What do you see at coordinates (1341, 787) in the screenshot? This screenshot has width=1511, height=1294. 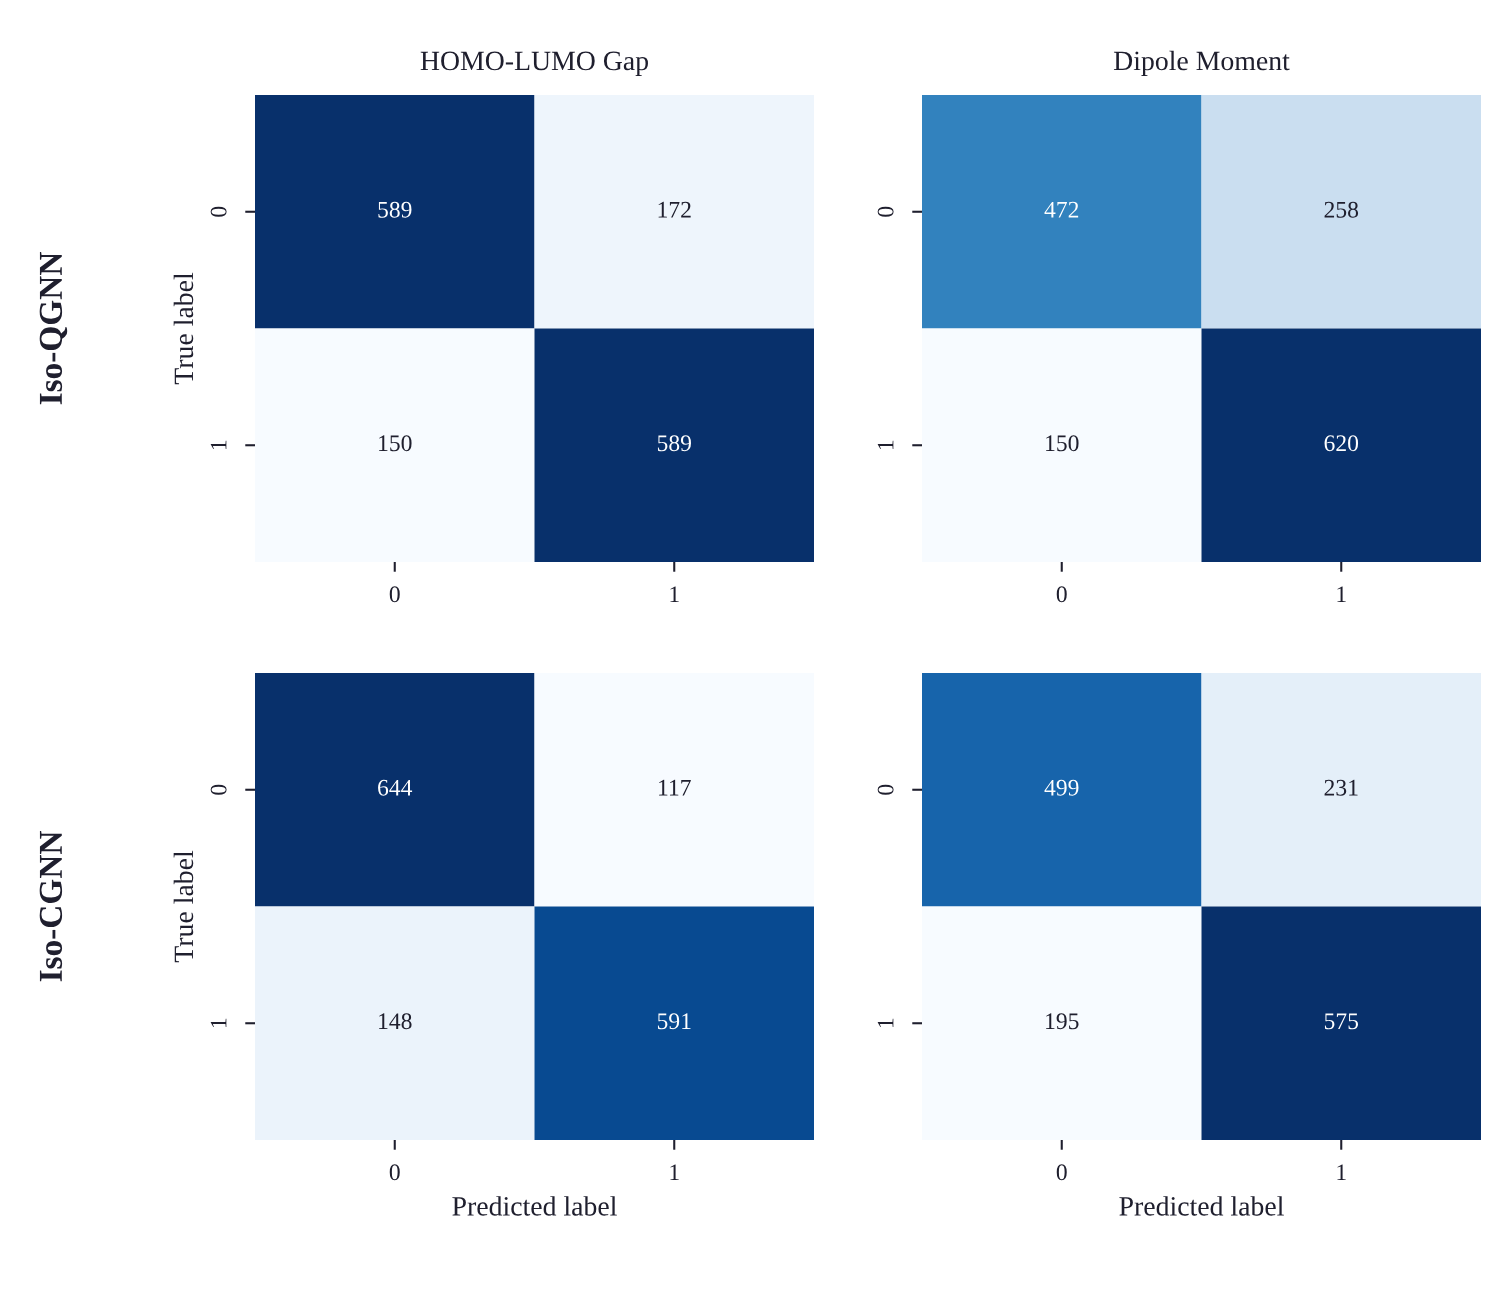 I see `data-label: 231` at bounding box center [1341, 787].